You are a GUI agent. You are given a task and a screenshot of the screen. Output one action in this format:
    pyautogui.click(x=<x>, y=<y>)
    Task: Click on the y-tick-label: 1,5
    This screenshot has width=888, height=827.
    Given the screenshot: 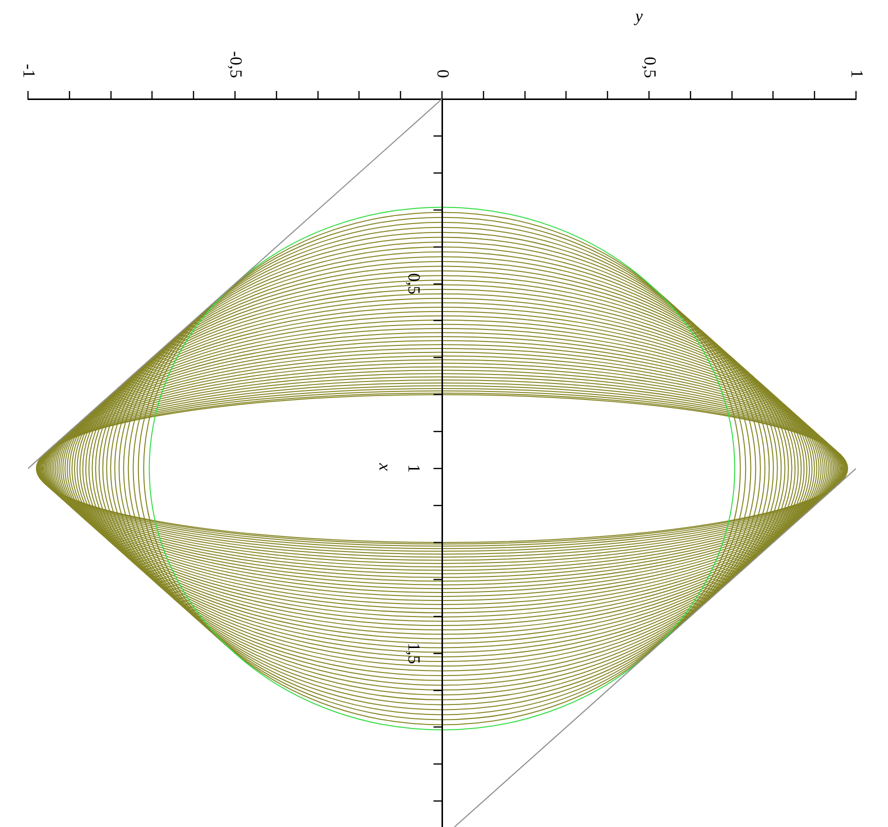 What is the action you would take?
    pyautogui.click(x=414, y=653)
    